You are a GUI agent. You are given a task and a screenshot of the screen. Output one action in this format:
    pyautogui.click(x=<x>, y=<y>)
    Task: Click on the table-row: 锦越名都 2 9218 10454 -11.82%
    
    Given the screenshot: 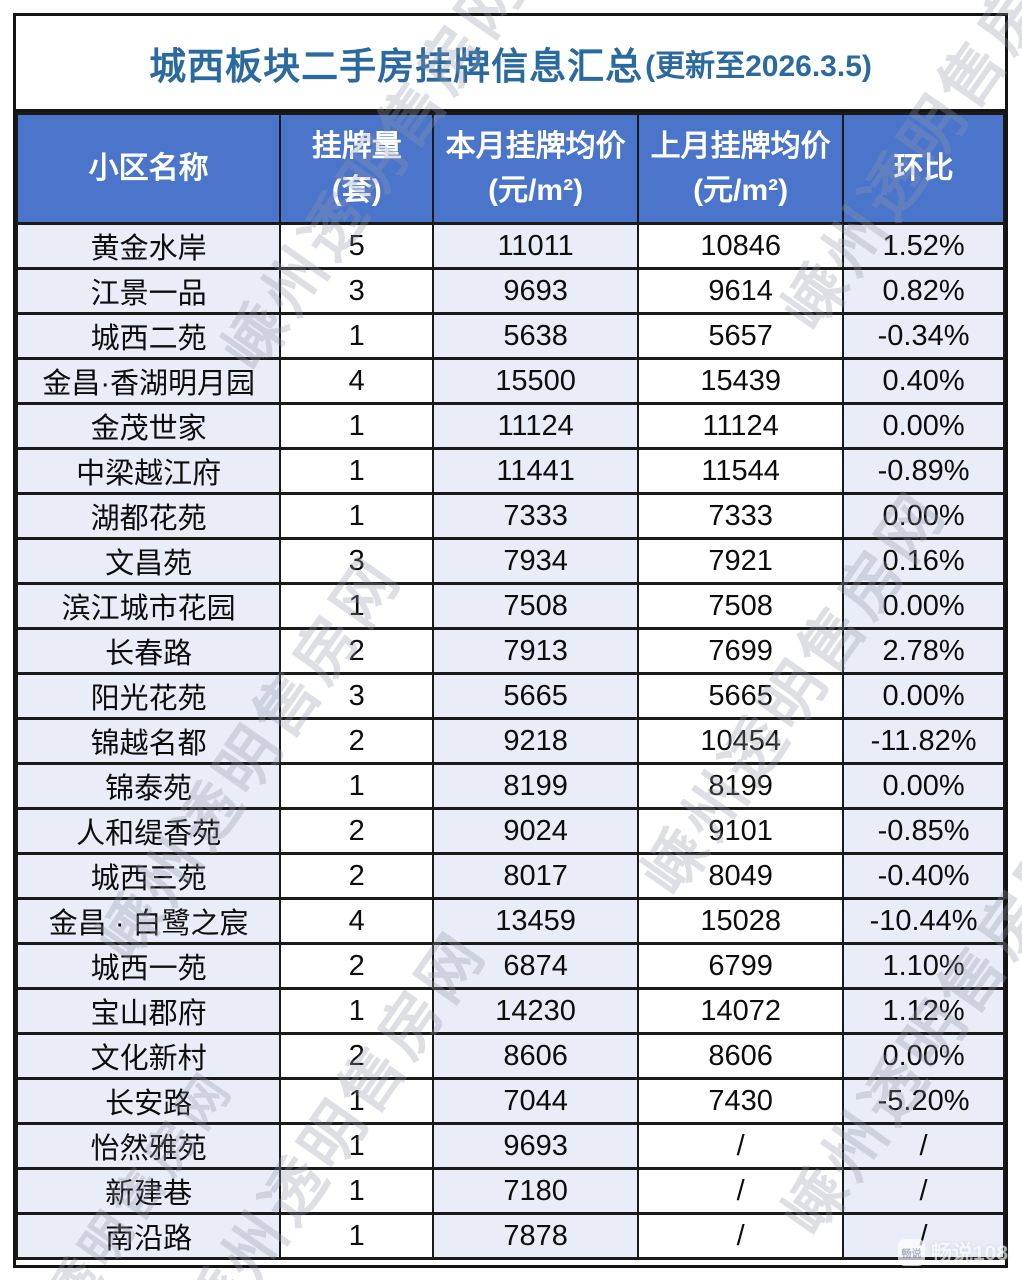 What is the action you would take?
    pyautogui.click(x=510, y=741)
    